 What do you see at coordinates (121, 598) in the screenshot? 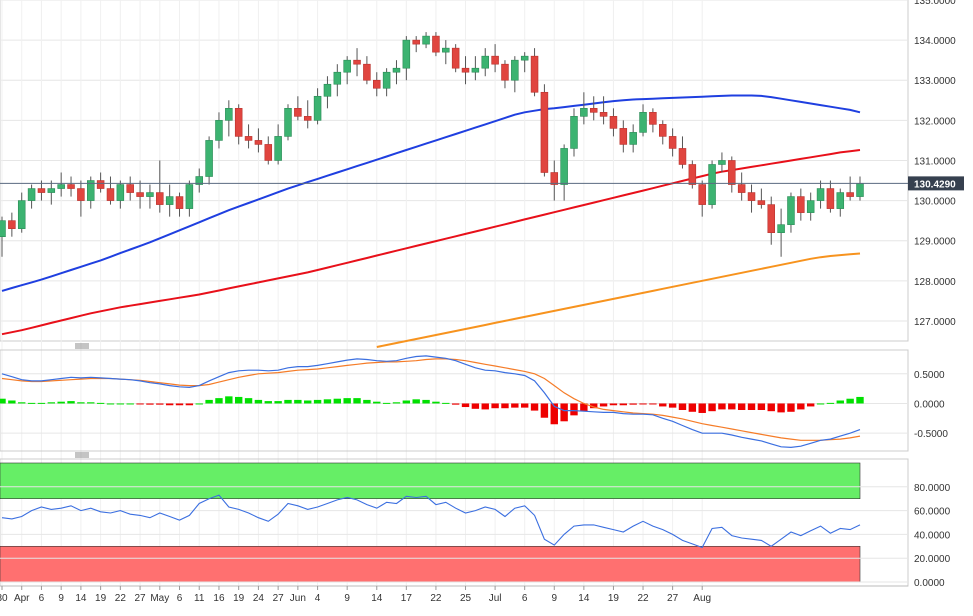
I see `x-tick-label: 22` at bounding box center [121, 598].